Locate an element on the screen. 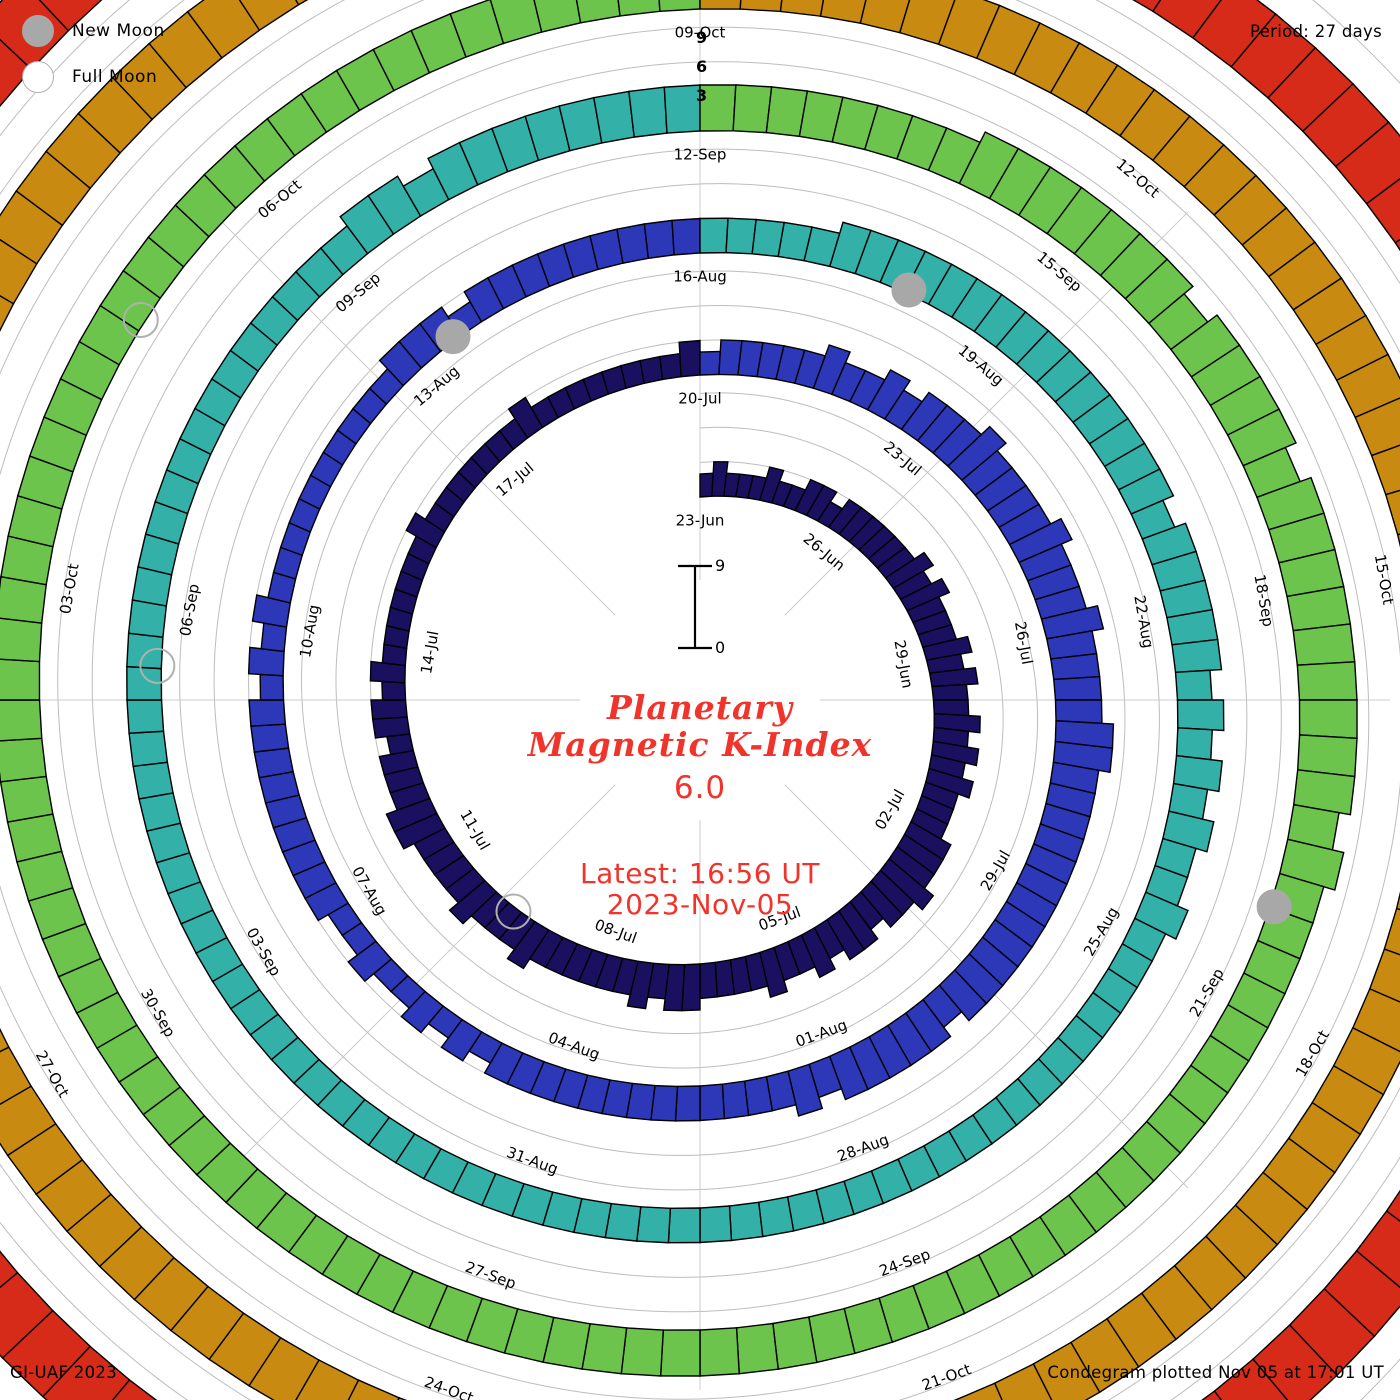  date-tick-label: 15-Oct is located at coordinates (1384, 579).